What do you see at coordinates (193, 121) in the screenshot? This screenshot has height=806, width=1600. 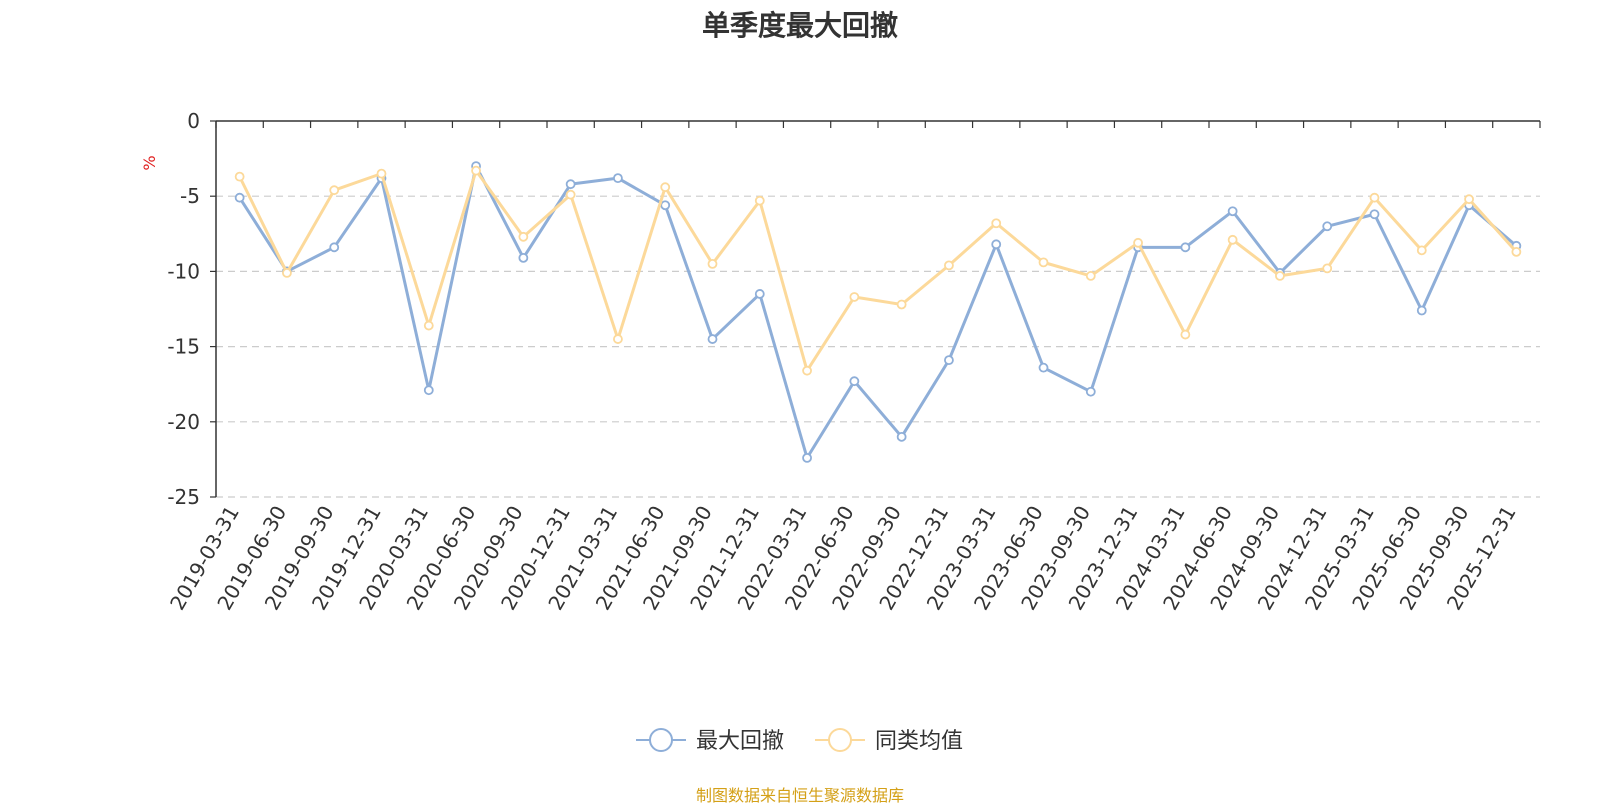 I see `y-tick-label: 0` at bounding box center [193, 121].